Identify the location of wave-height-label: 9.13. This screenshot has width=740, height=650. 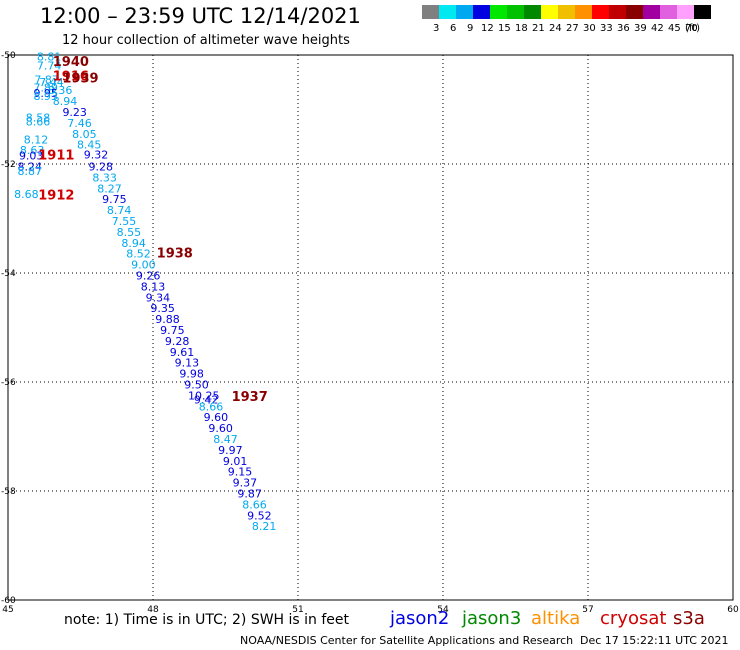
(187, 363).